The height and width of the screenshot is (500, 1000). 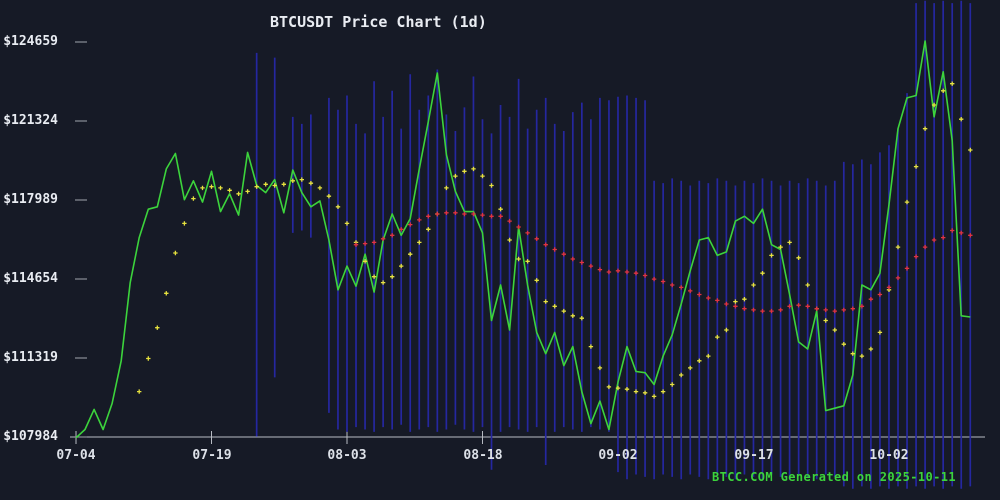 I want to click on x-axis-tick-label: 07-04, so click(x=76, y=455).